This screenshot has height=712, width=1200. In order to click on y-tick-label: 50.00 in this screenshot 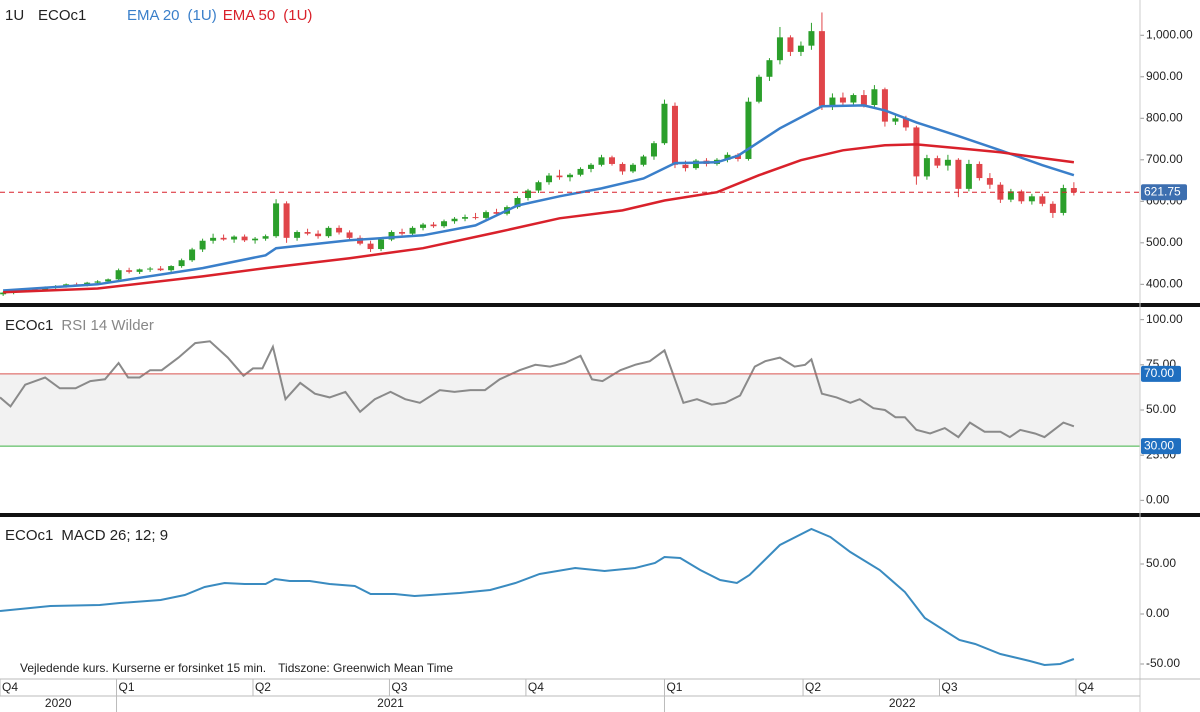, I will do `click(1161, 409)`.